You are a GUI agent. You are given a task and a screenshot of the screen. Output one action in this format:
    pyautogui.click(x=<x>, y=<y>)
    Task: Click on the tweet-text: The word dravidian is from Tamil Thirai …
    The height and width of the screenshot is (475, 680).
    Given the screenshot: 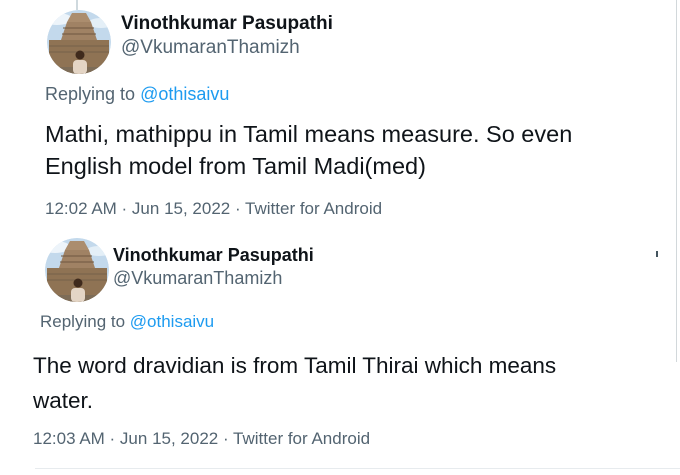 What is the action you would take?
    pyautogui.click(x=295, y=383)
    